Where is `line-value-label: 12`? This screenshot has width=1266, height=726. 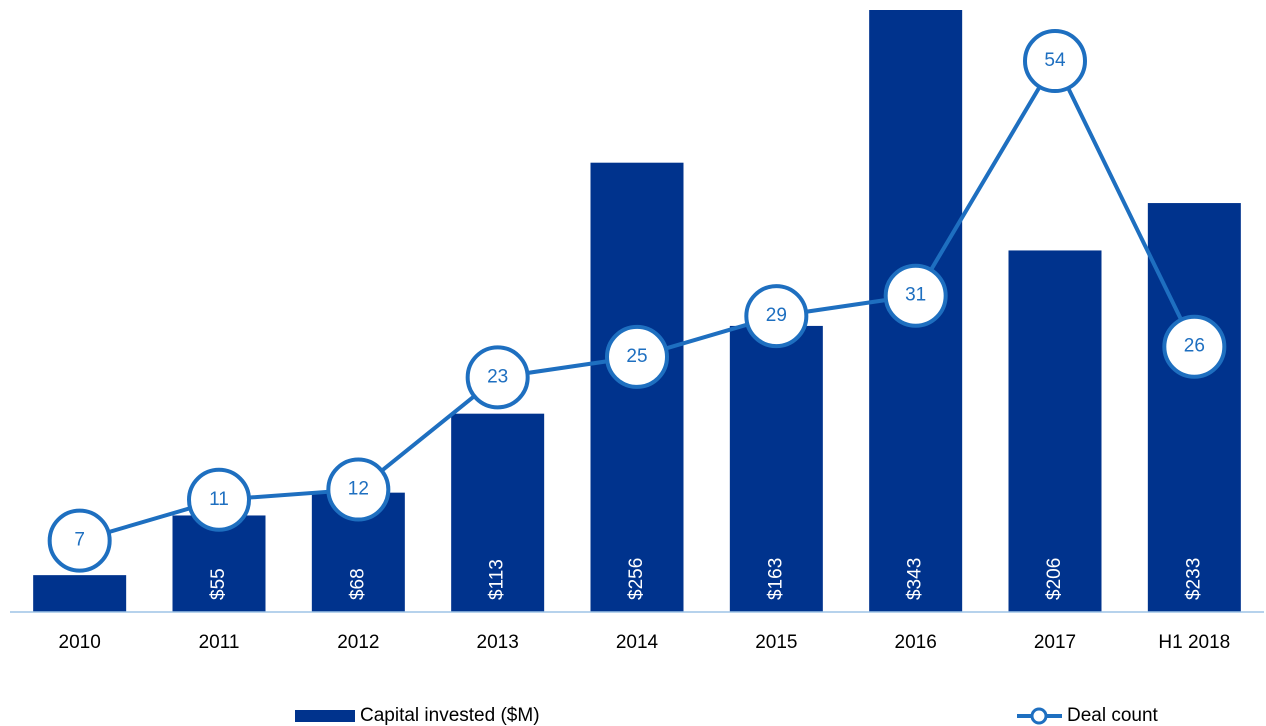
line-value-label: 12 is located at coordinates (358, 489).